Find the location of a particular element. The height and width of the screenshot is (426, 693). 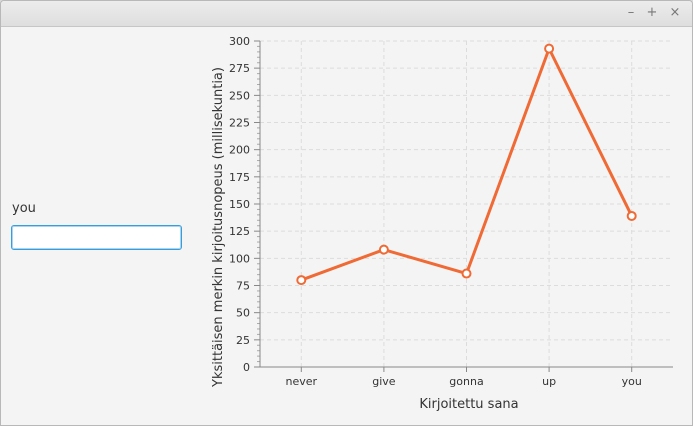

word-input is located at coordinates (96, 237).